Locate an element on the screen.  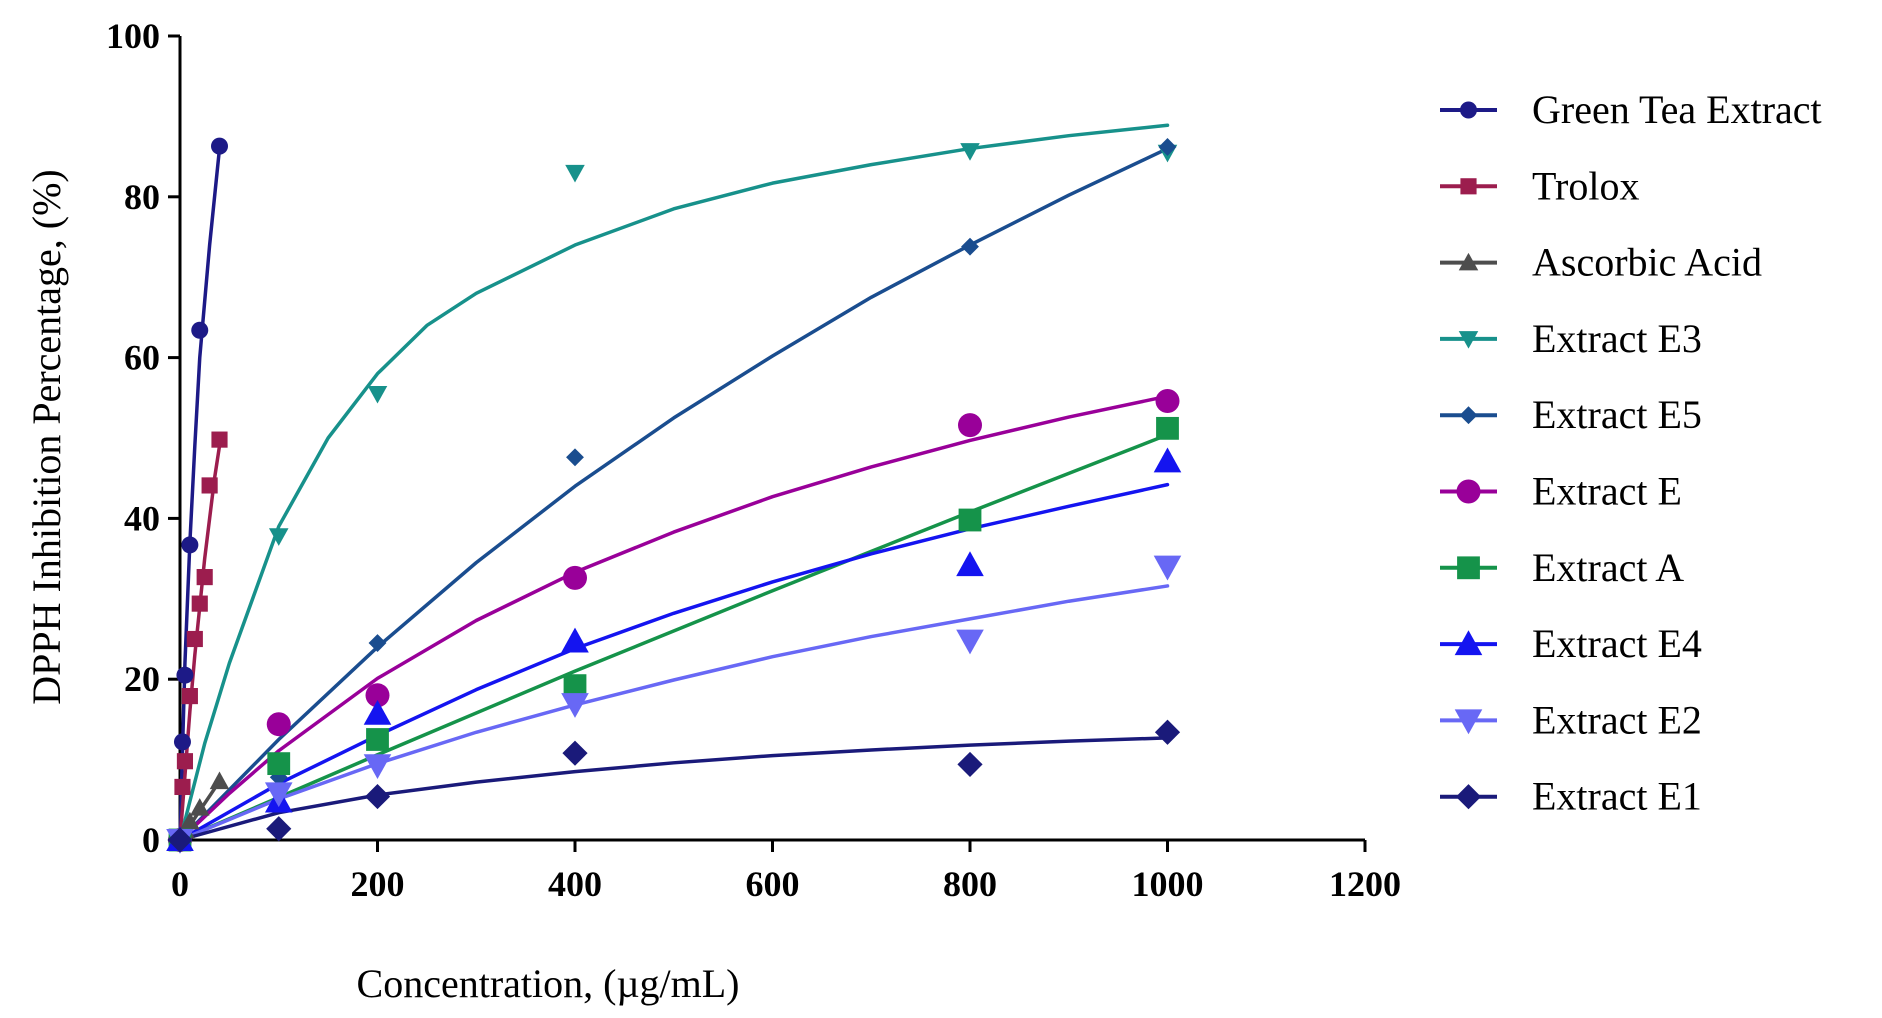
legend-item-extract-e3: Extract E3 is located at coordinates (1571, 338).